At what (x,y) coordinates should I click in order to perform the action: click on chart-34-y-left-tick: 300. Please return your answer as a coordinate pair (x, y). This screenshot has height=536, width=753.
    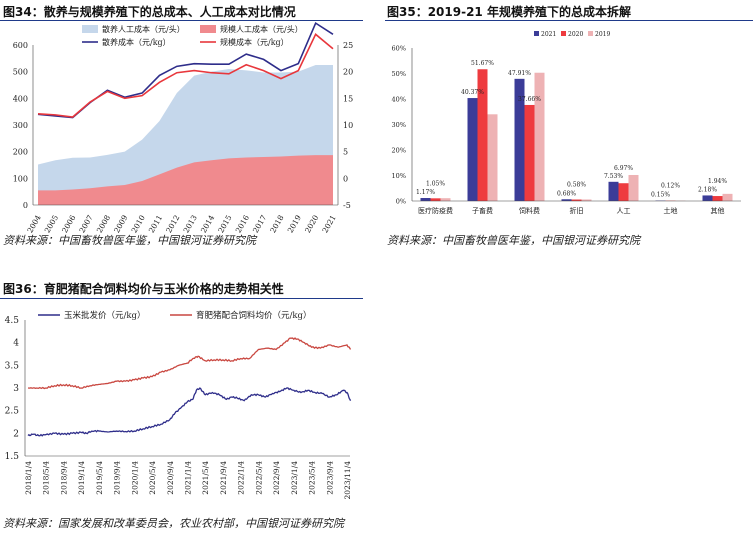
    Looking at the image, I should click on (20, 125).